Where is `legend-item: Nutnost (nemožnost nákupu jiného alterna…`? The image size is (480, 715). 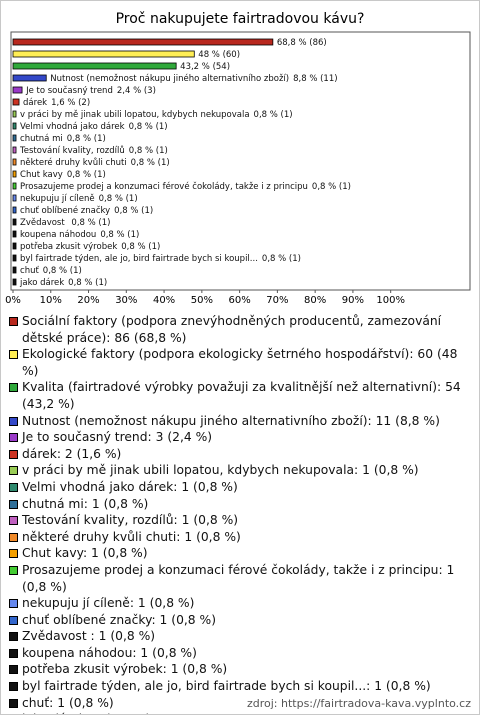 legend-item: Nutnost (nemožnost nákupu jiného alterna… is located at coordinates (240, 421).